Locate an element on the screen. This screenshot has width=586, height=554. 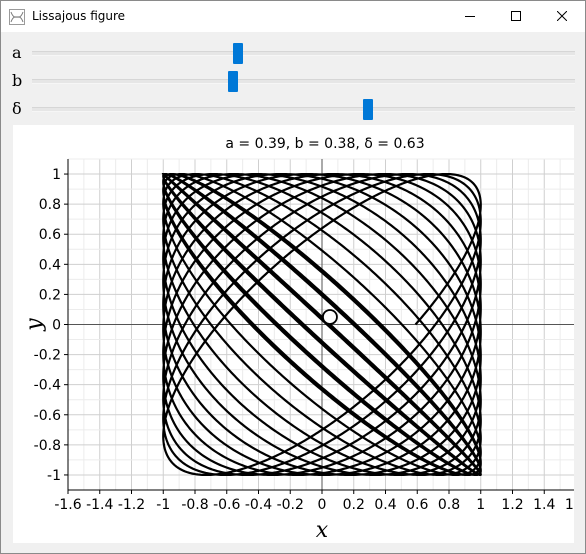
x-tick-label: 1.4 is located at coordinates (544, 505).